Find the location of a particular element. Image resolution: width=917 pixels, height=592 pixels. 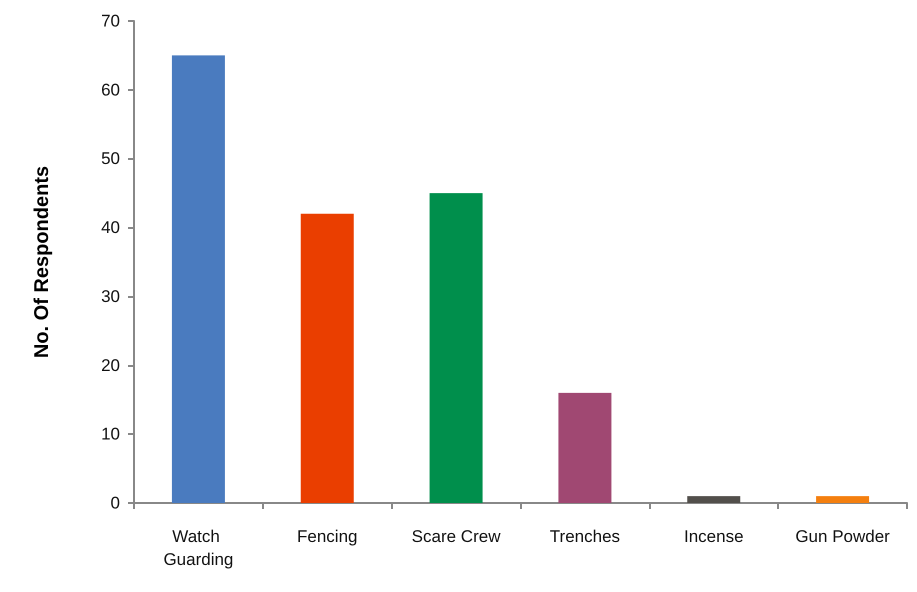

y-axis-title: No. Of Respondents is located at coordinates (42, 262).